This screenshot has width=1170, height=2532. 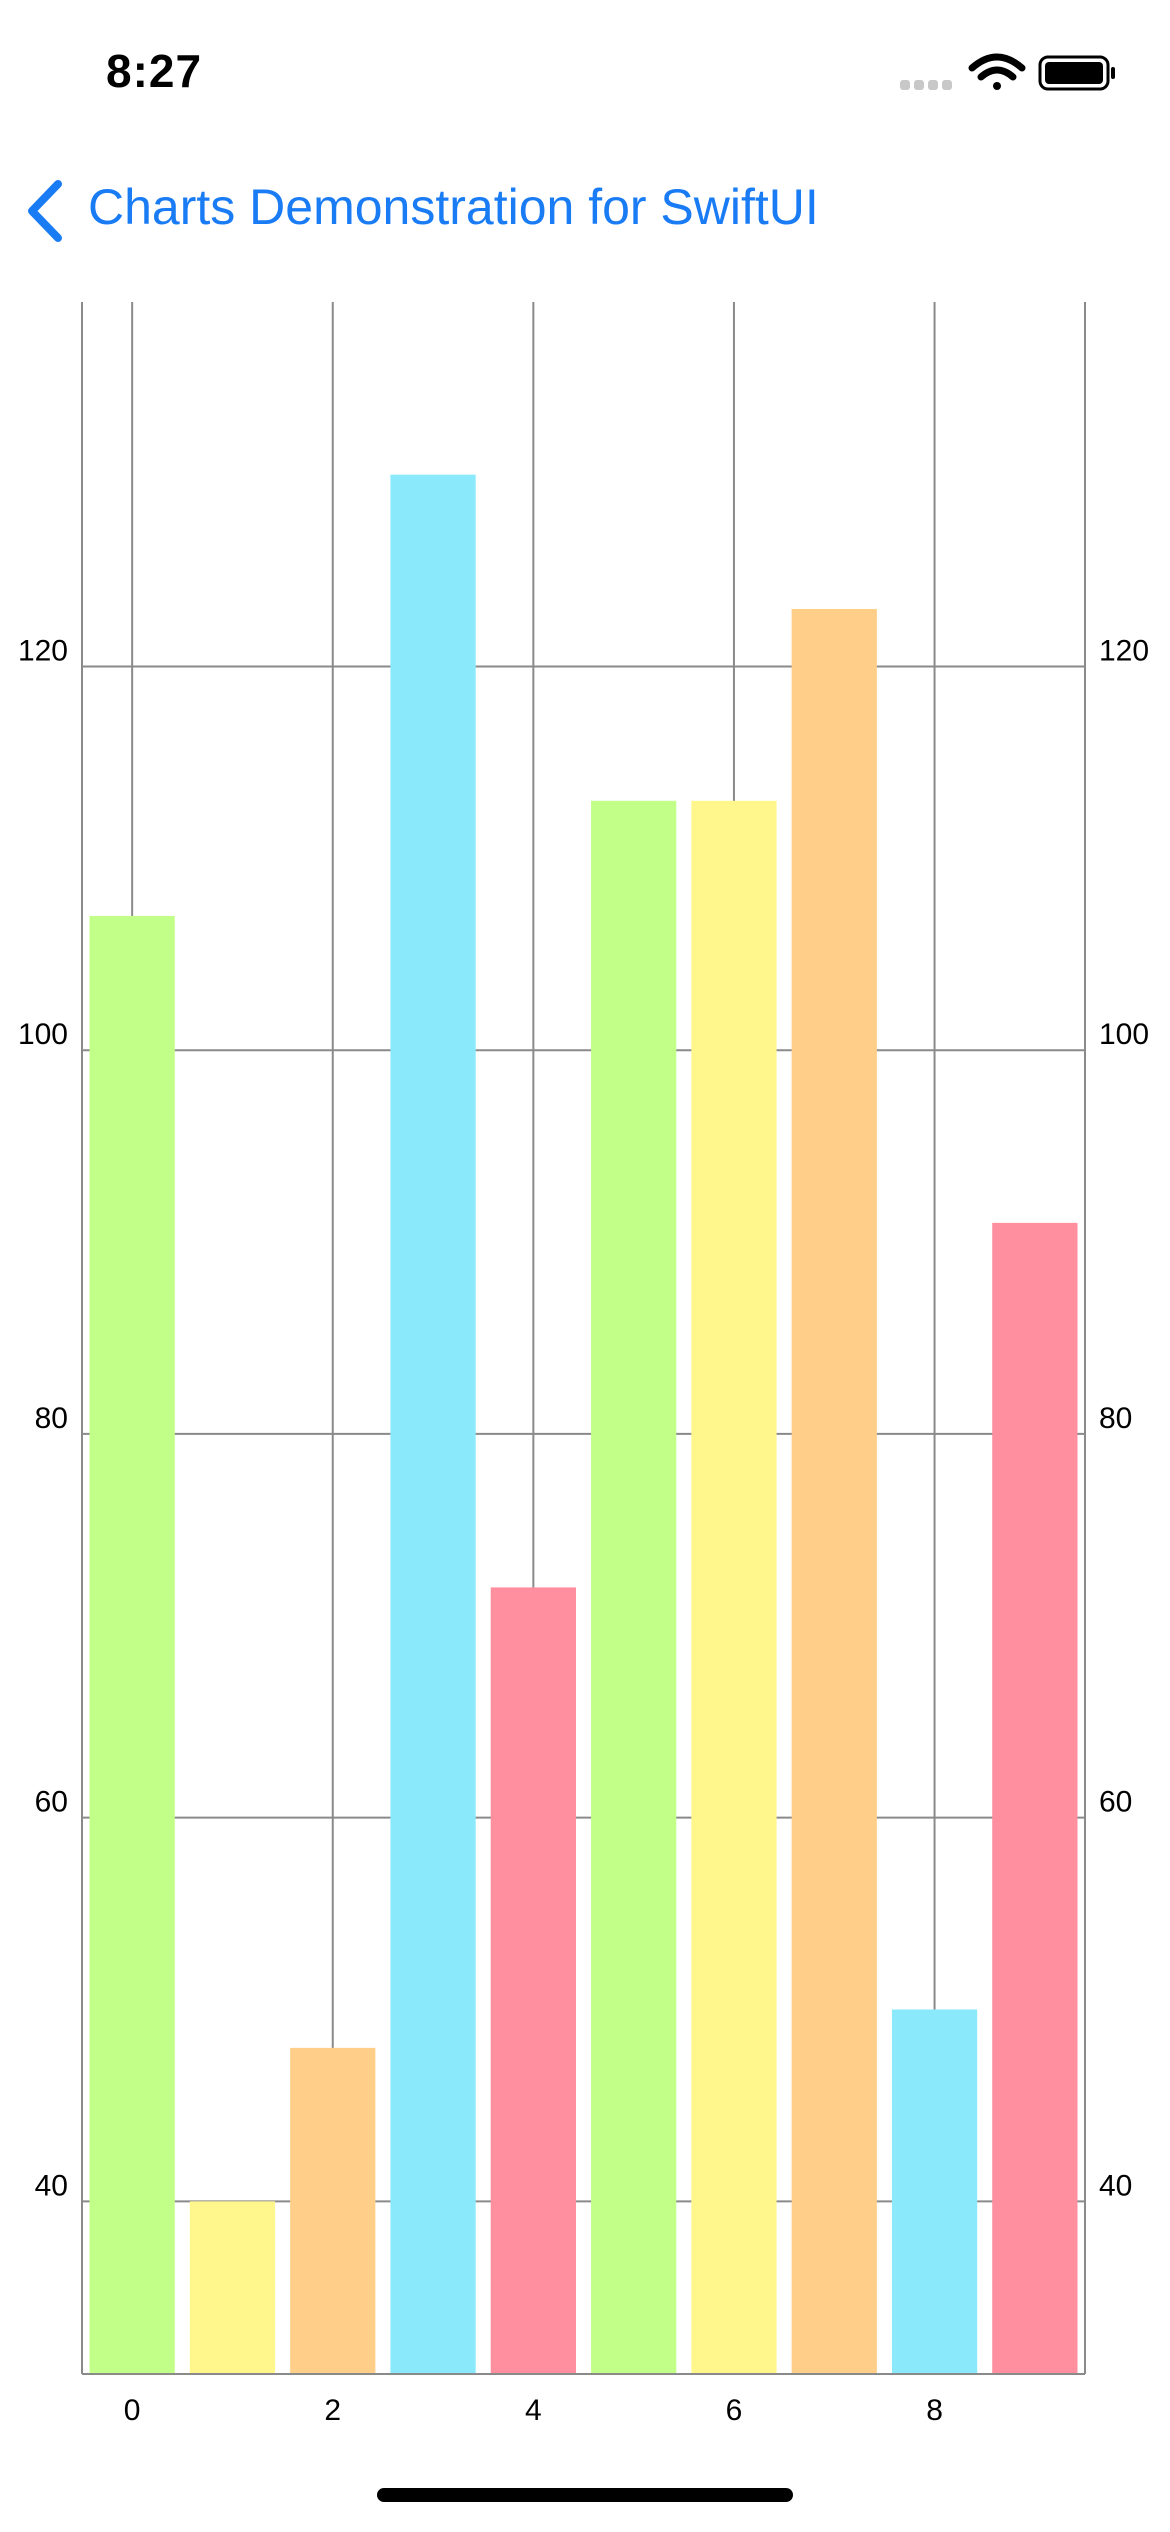 I want to click on x-tick-label: 6, so click(x=734, y=2410).